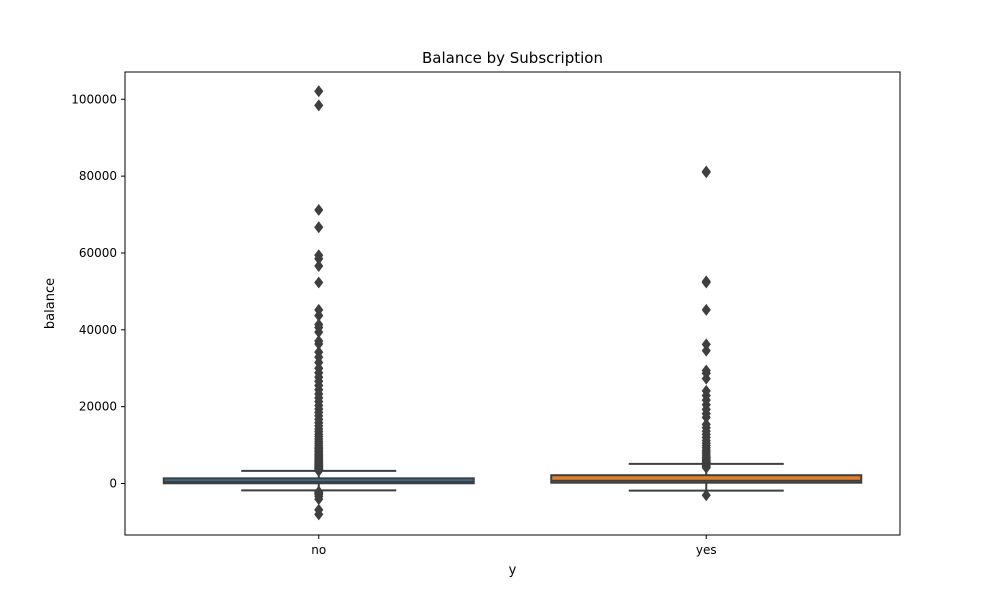 The height and width of the screenshot is (600, 1000). I want to click on y-tick-label: 0, so click(113, 484).